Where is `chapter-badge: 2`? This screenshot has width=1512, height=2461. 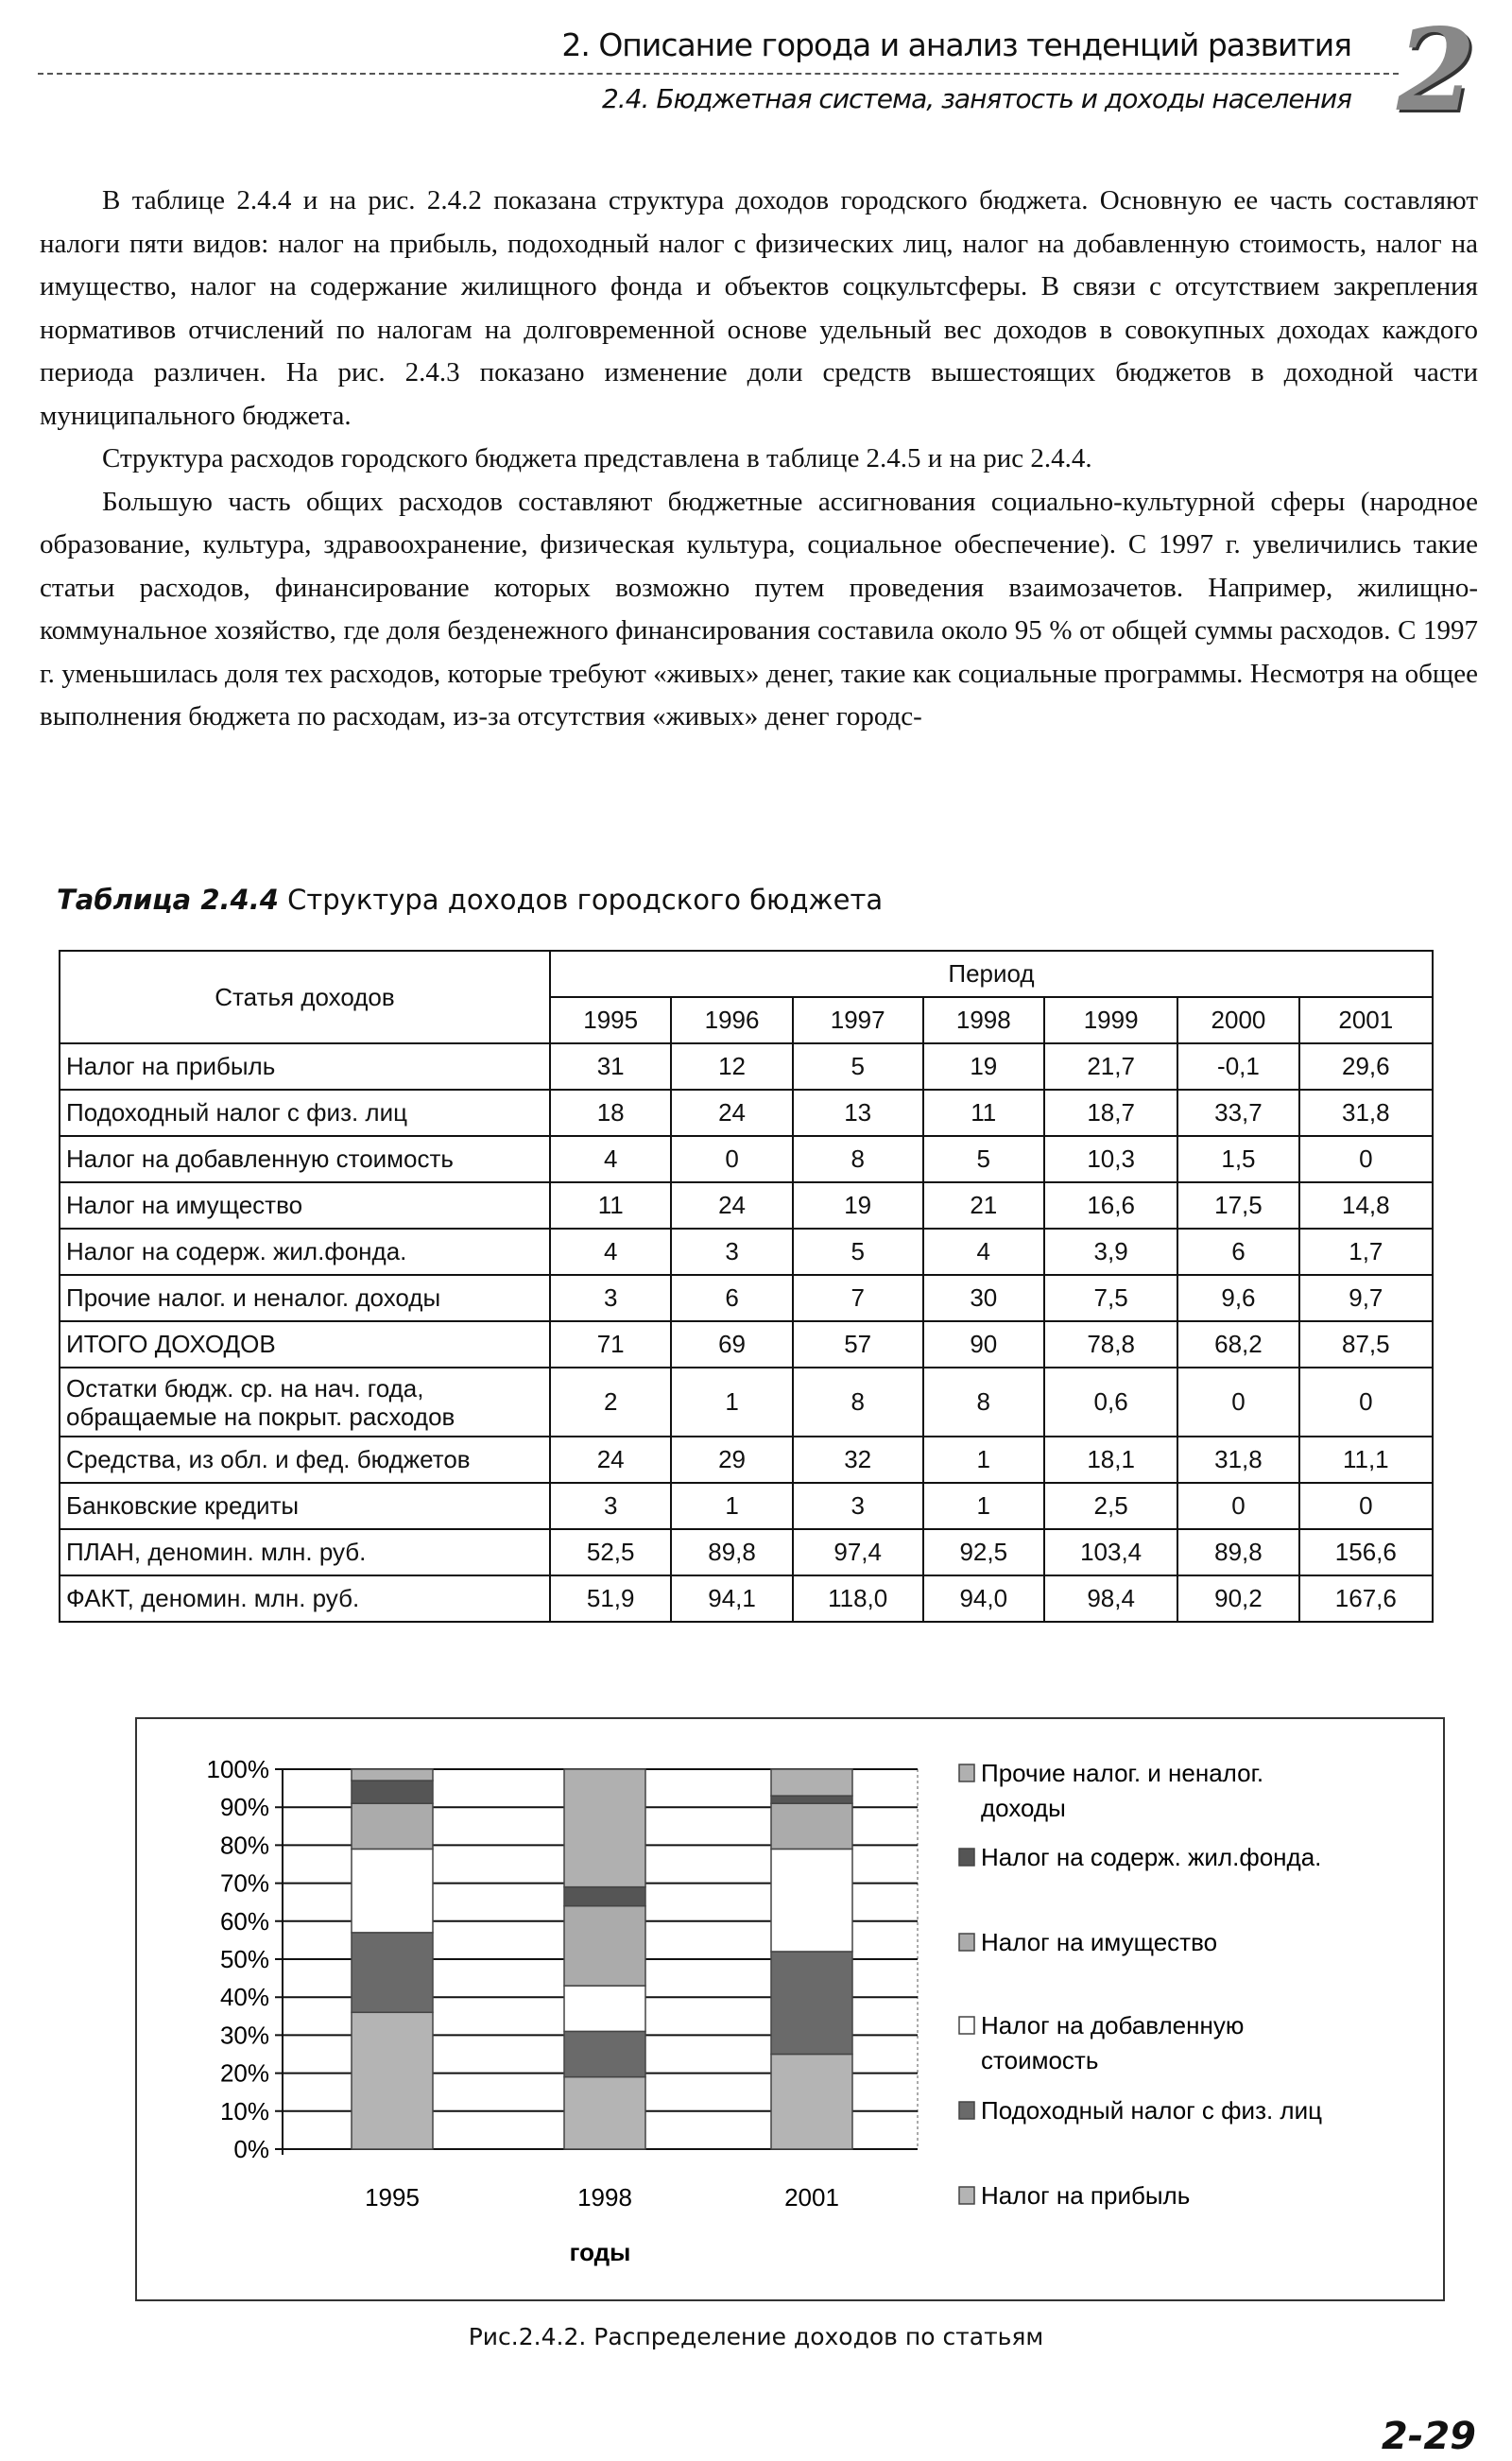
chapter-badge: 2 is located at coordinates (1436, 71).